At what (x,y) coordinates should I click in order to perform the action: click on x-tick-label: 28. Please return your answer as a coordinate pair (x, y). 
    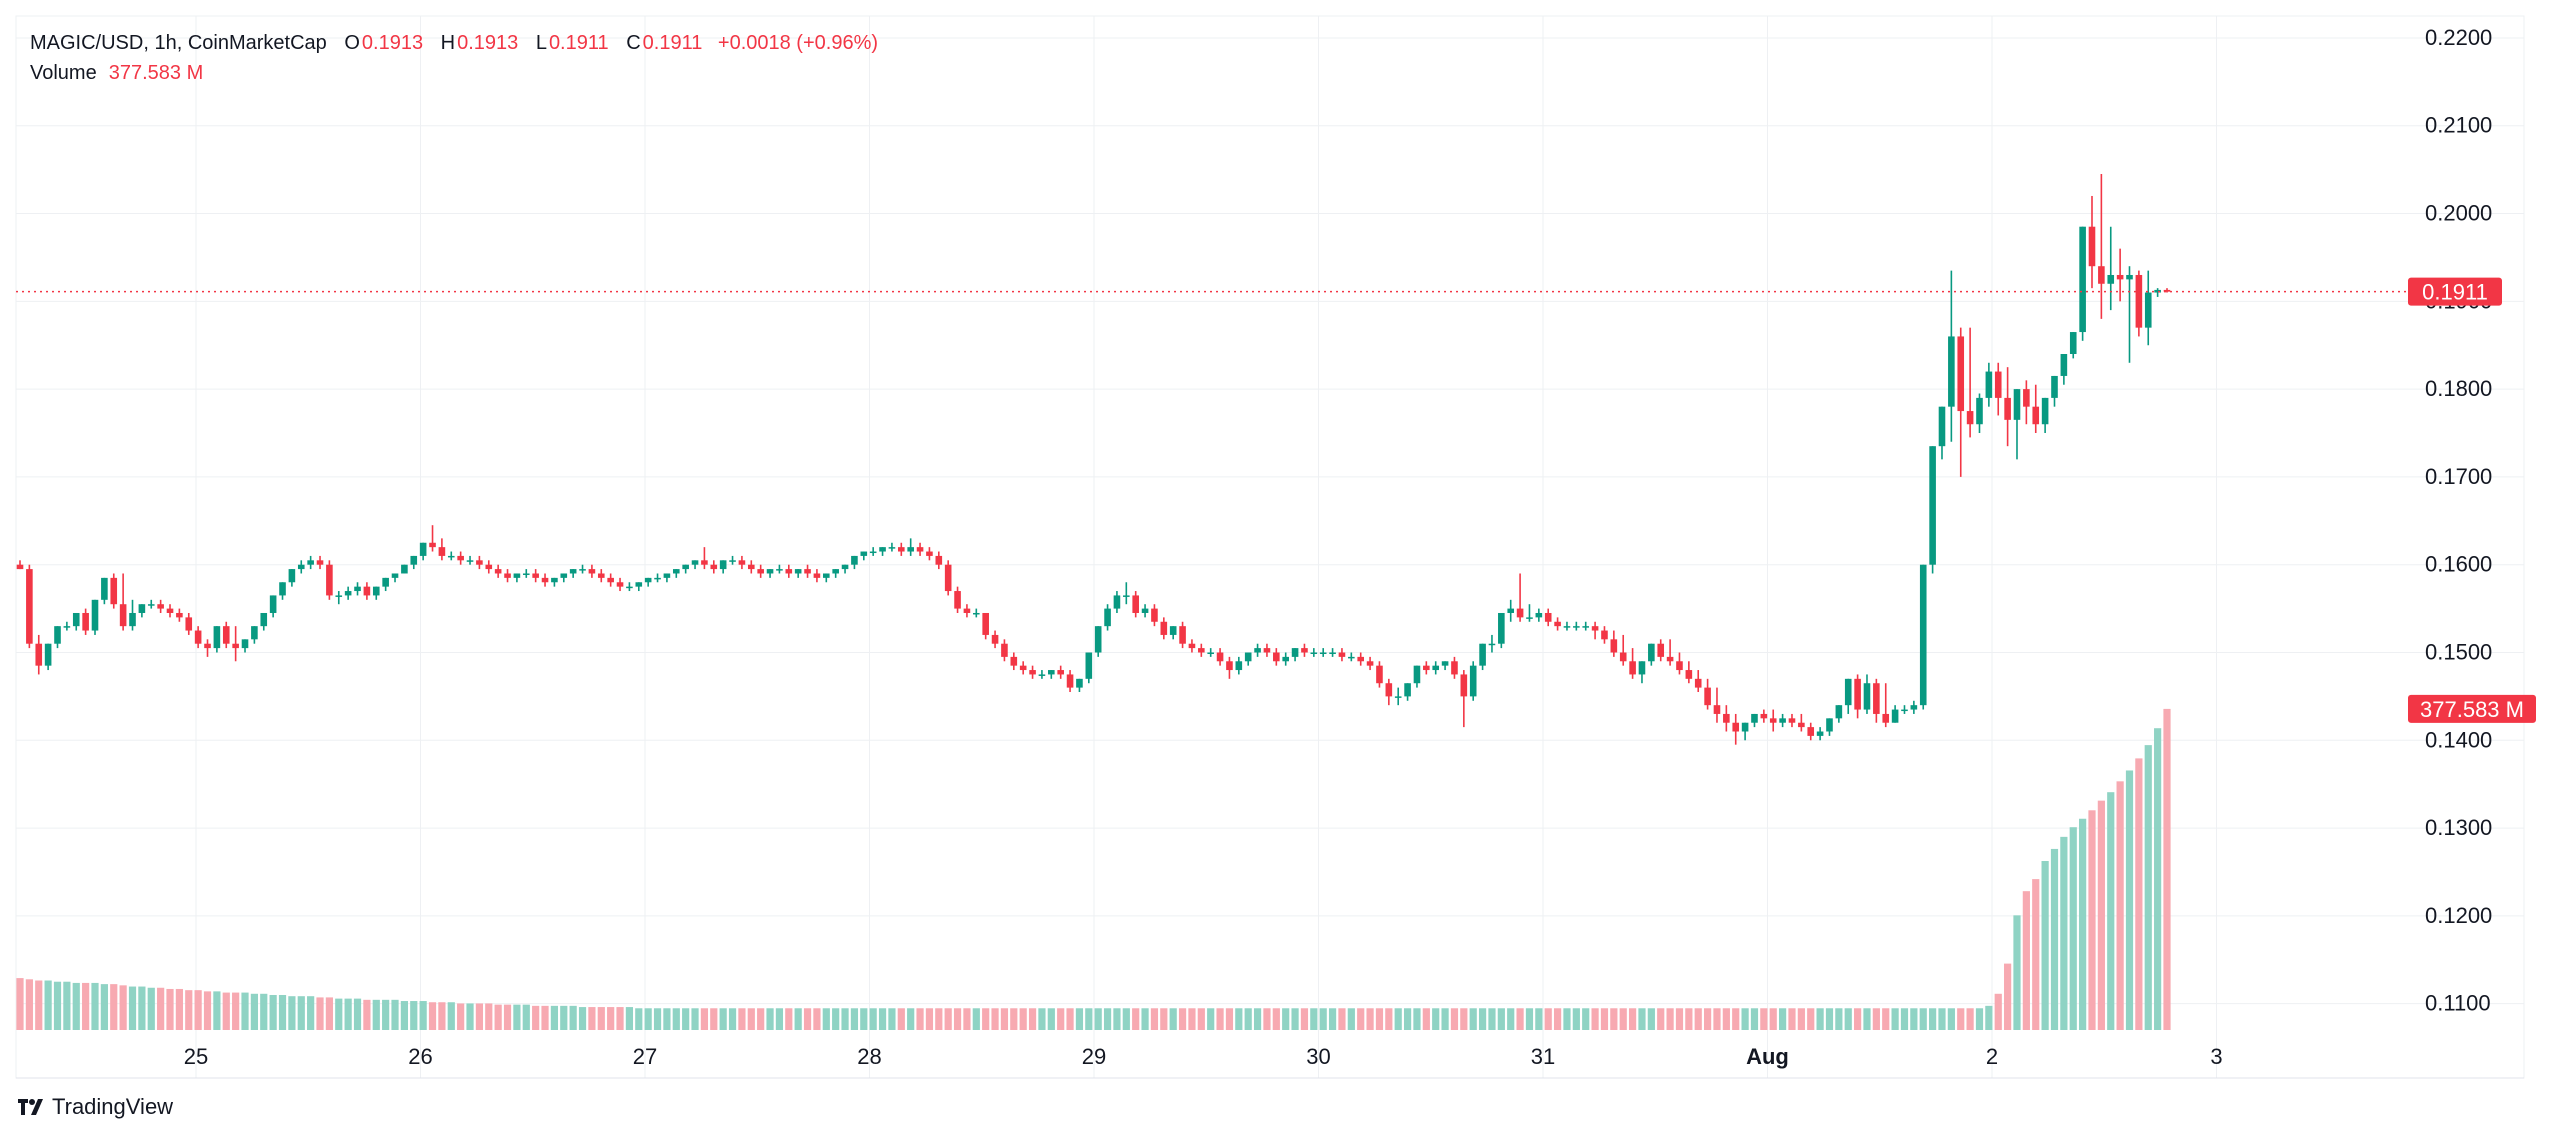
    Looking at the image, I should click on (869, 1056).